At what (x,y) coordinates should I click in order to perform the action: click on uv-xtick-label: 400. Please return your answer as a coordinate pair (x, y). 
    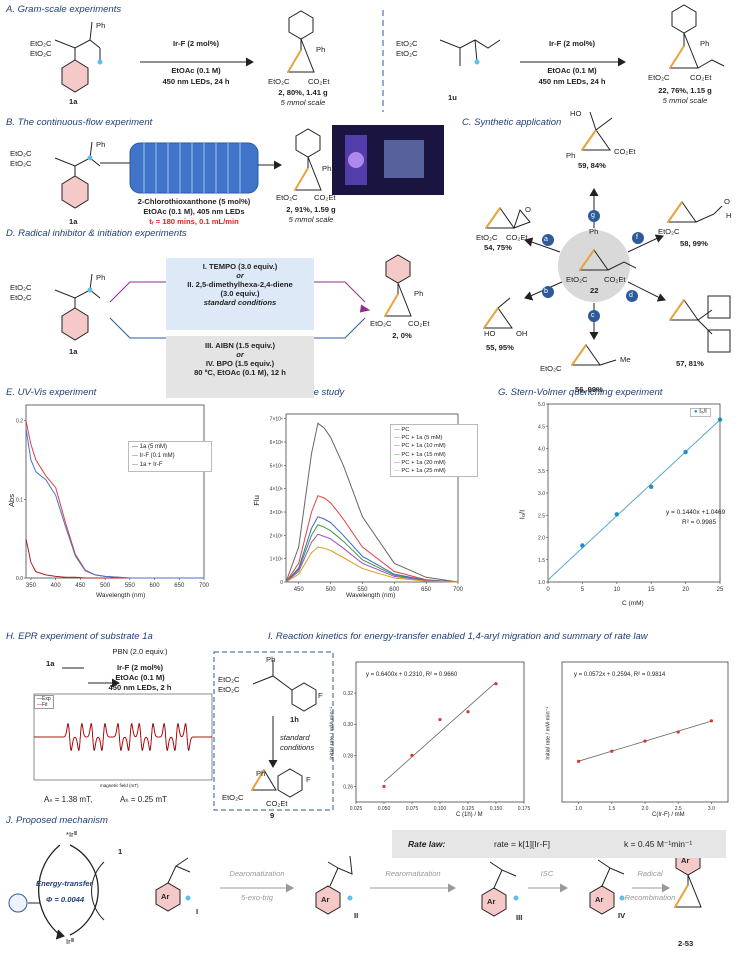
    Looking at the image, I should click on (56, 586).